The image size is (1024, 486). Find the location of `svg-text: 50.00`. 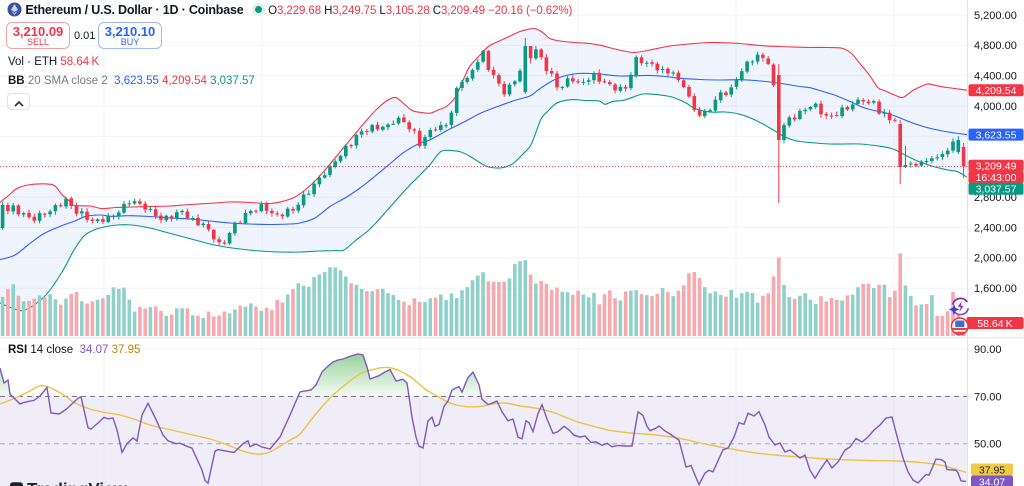

svg-text: 50.00 is located at coordinates (988, 445).